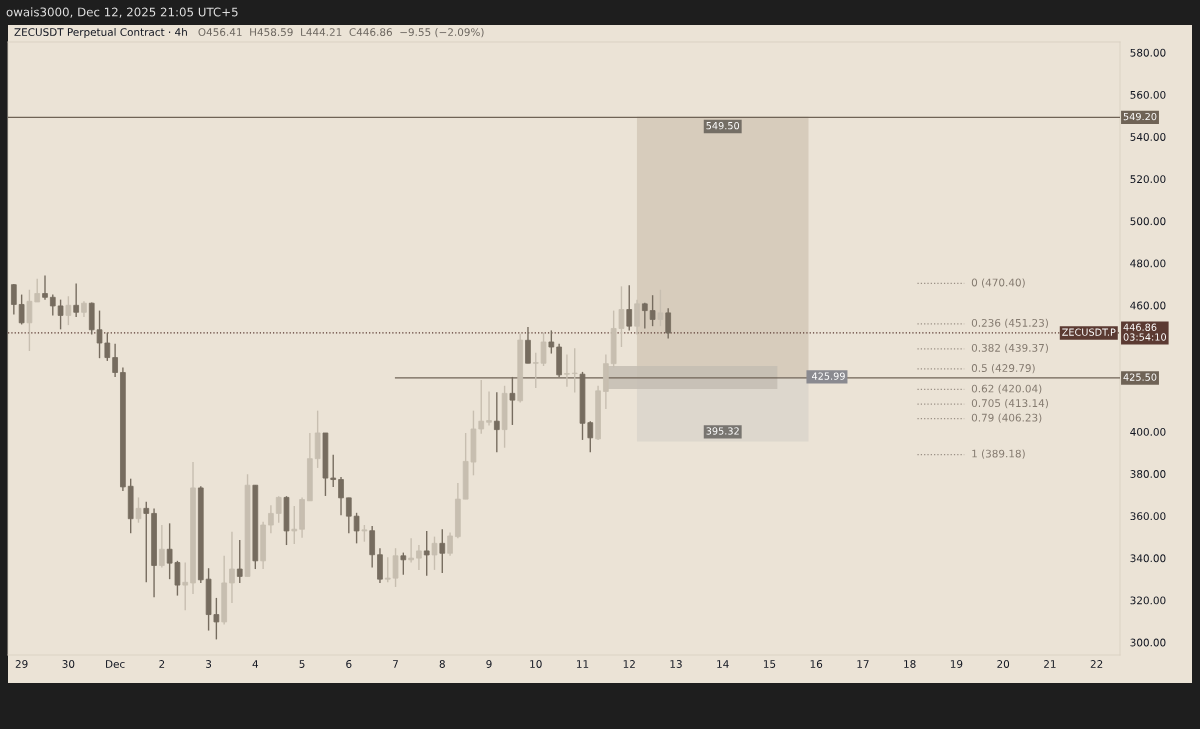  I want to click on x-tick-label: 17, so click(863, 664).